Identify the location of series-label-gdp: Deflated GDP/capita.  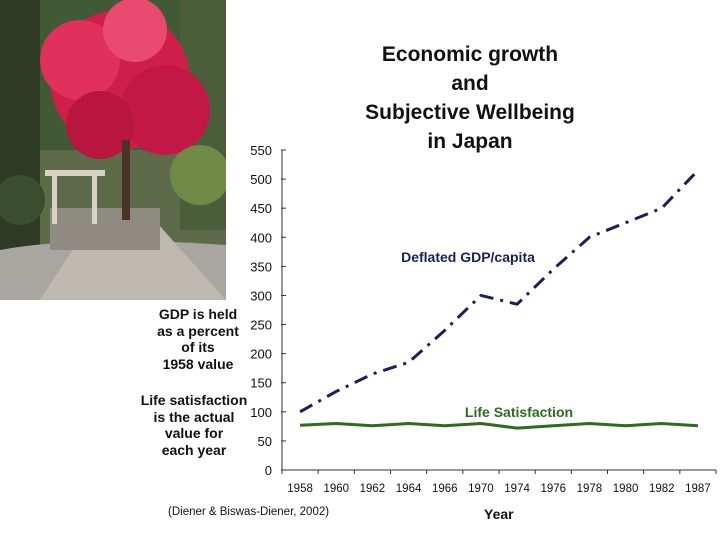
(468, 257).